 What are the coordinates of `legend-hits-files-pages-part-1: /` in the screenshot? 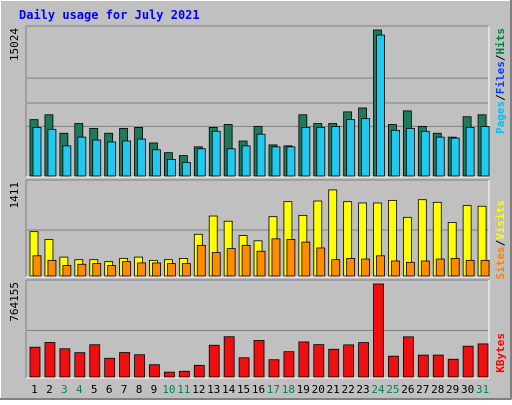 It's located at (500, 97).